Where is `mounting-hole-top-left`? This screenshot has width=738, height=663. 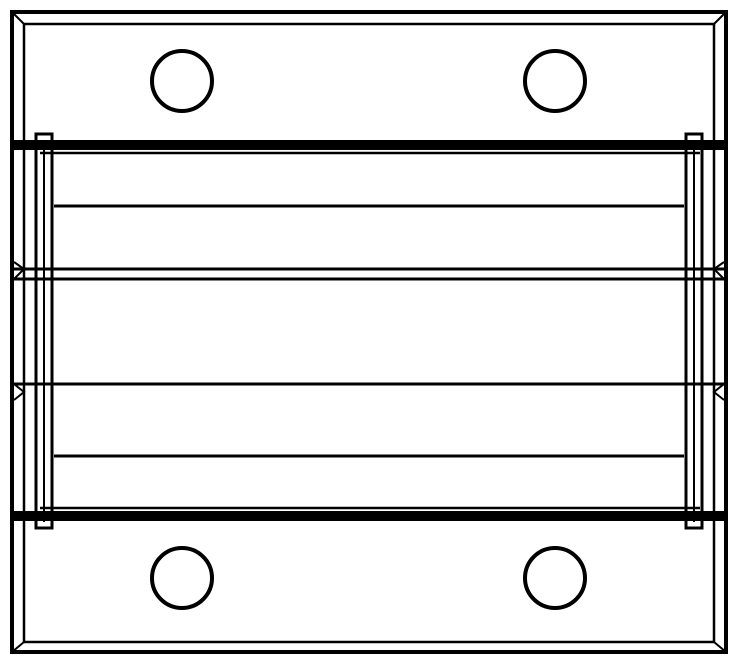 mounting-hole-top-left is located at coordinates (182, 81).